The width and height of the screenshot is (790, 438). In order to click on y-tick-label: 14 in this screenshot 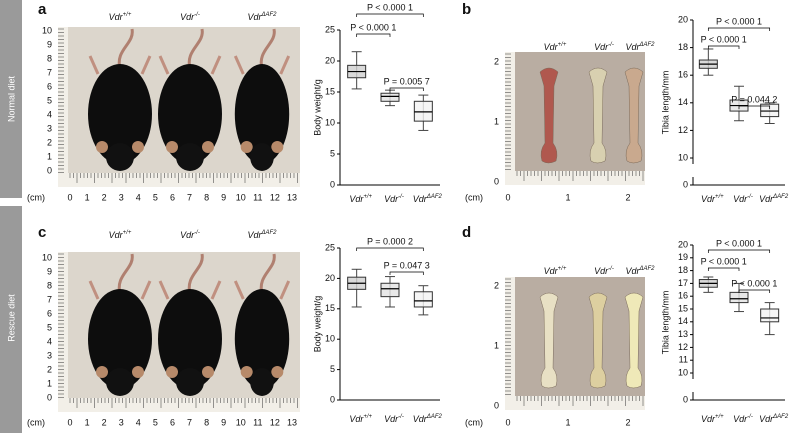, I will do `click(683, 102)`.